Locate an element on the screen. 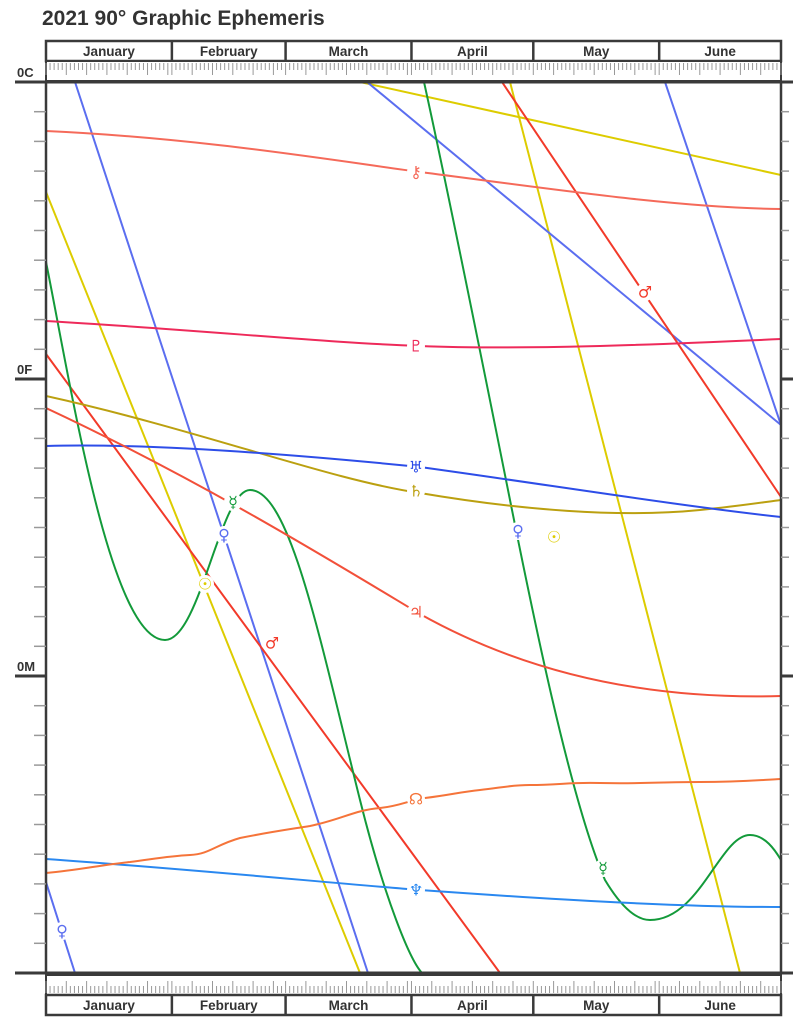 This screenshot has width=811, height=1024. y-label-0c: 0C is located at coordinates (25, 72).